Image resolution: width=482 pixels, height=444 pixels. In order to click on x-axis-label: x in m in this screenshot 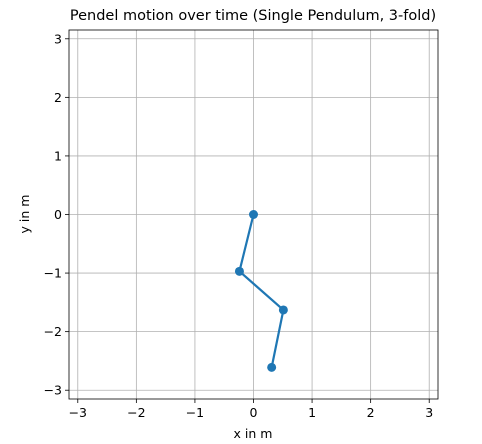, I will do `click(253, 433)`.